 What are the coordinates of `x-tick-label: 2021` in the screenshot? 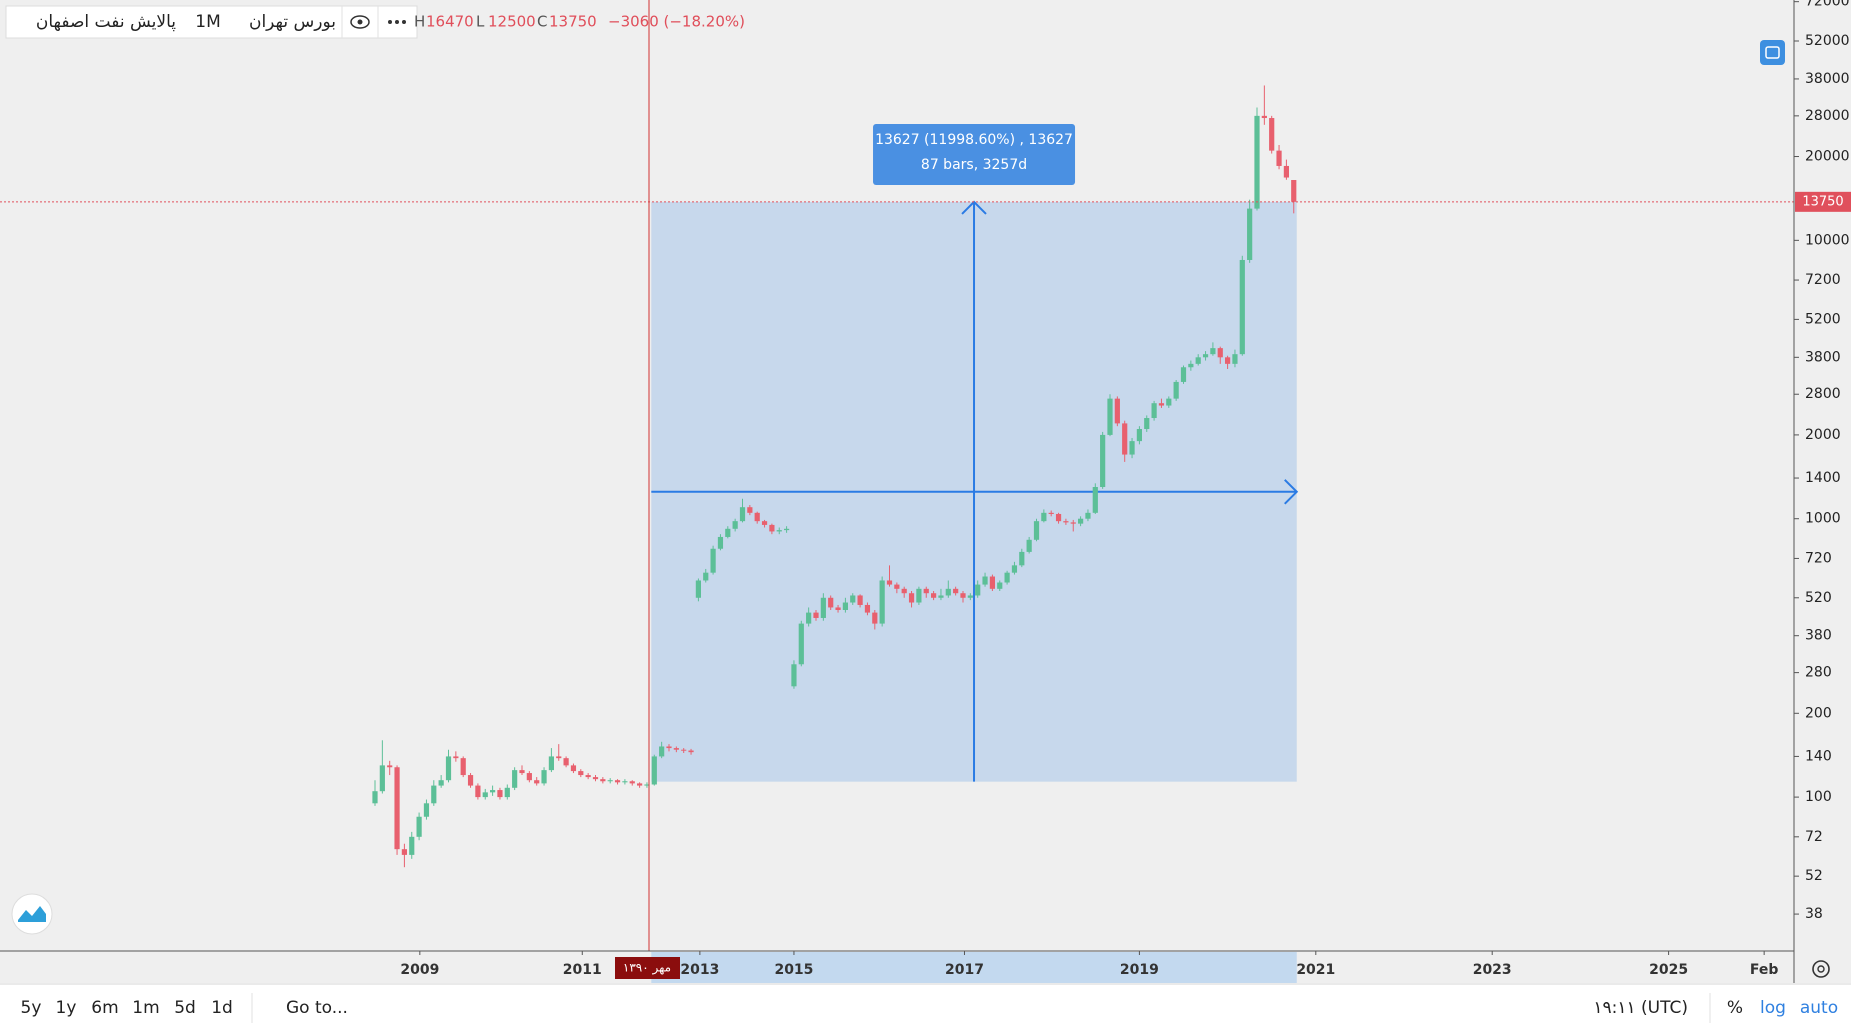 It's located at (1315, 970).